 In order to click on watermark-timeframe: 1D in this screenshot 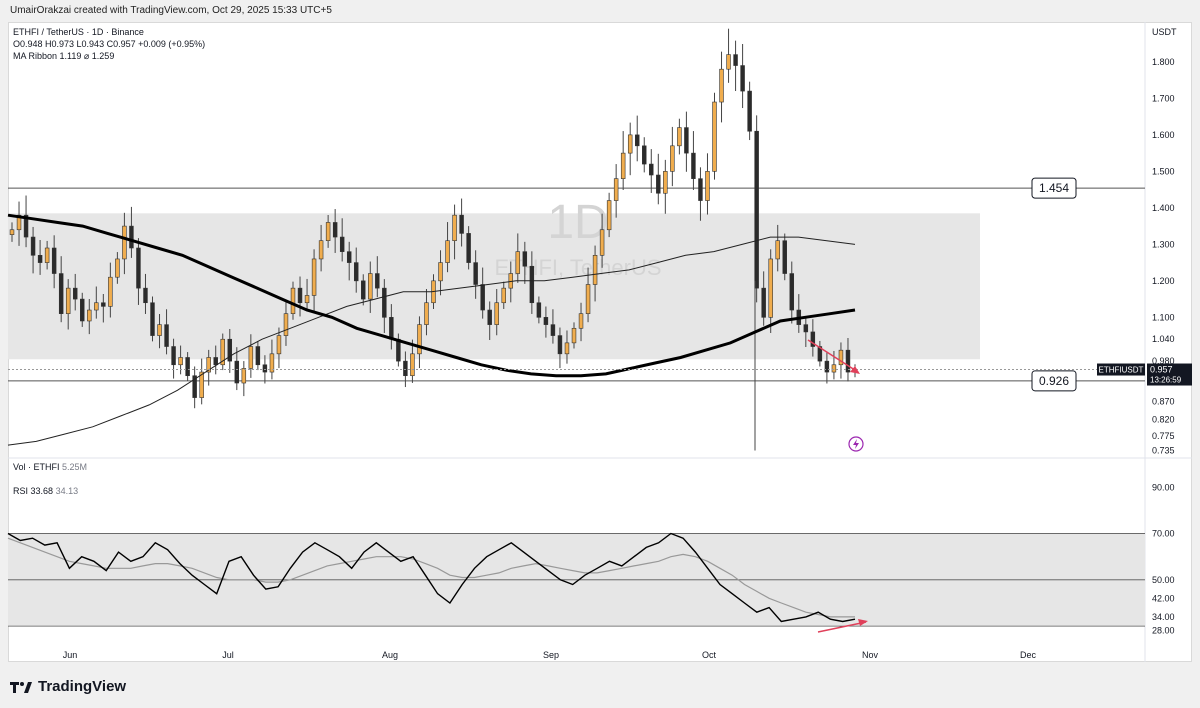, I will do `click(577, 222)`.